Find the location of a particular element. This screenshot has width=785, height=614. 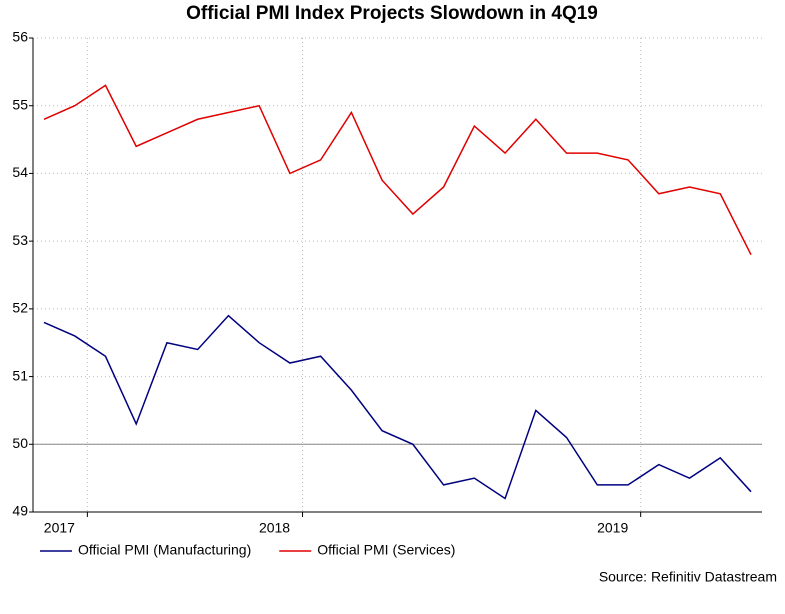

legend-label: Official PMI (Services) is located at coordinates (386, 550).